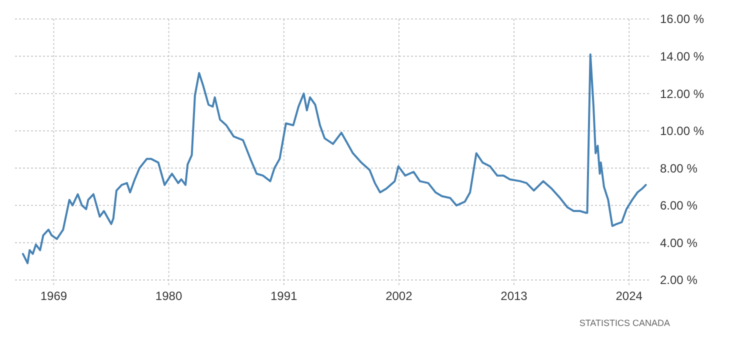  What do you see at coordinates (624, 323) in the screenshot?
I see `text: STATISTICS CANADA` at bounding box center [624, 323].